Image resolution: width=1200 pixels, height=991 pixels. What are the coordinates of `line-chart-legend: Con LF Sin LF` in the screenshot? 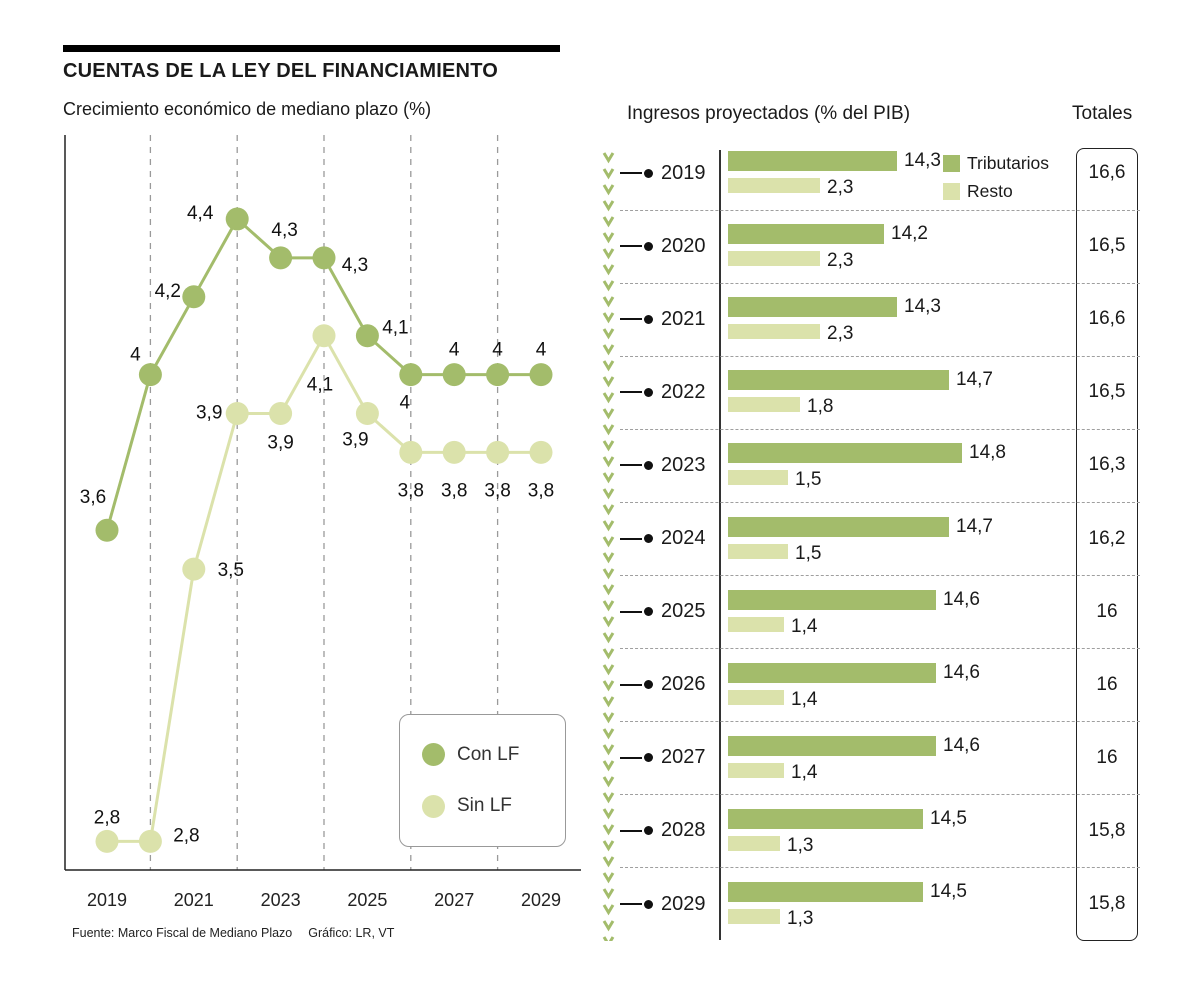 It's located at (482, 780).